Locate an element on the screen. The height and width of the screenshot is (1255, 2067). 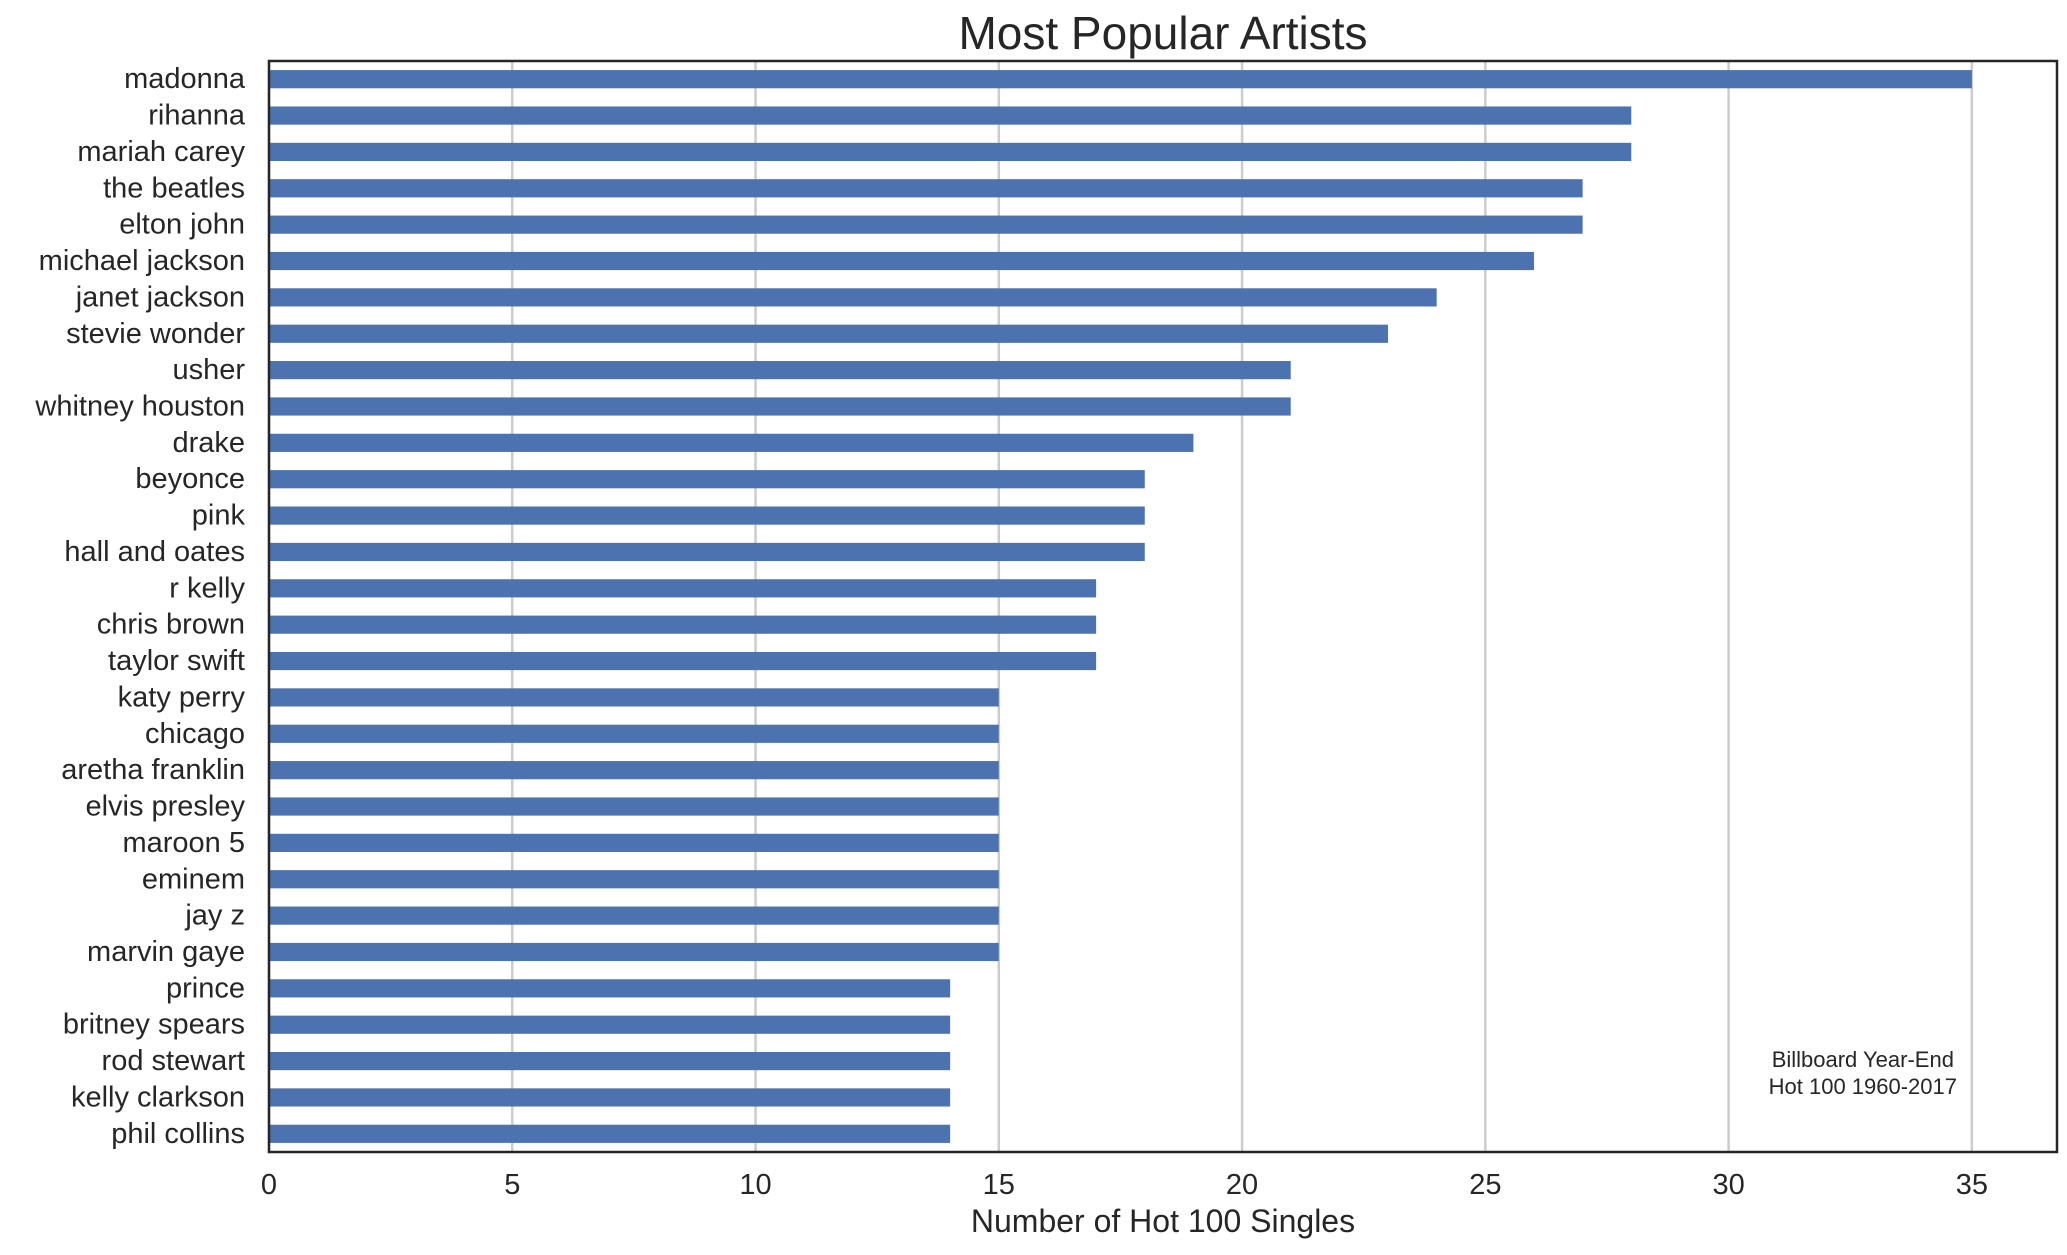
y-tick-label: kelly clarkson is located at coordinates (158, 1097).